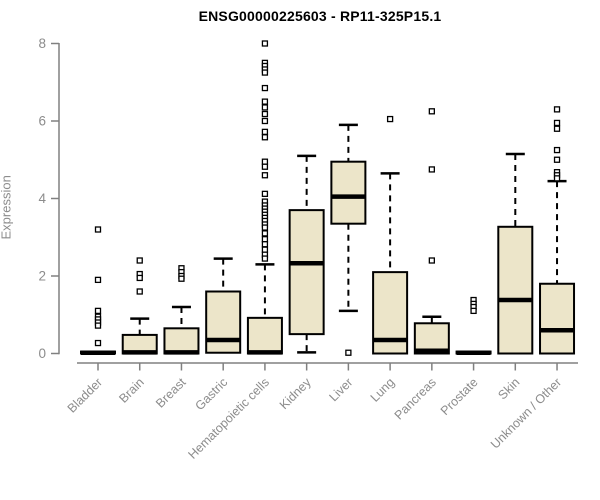 This screenshot has width=600, height=500. I want to click on box-brain, so click(139, 306).